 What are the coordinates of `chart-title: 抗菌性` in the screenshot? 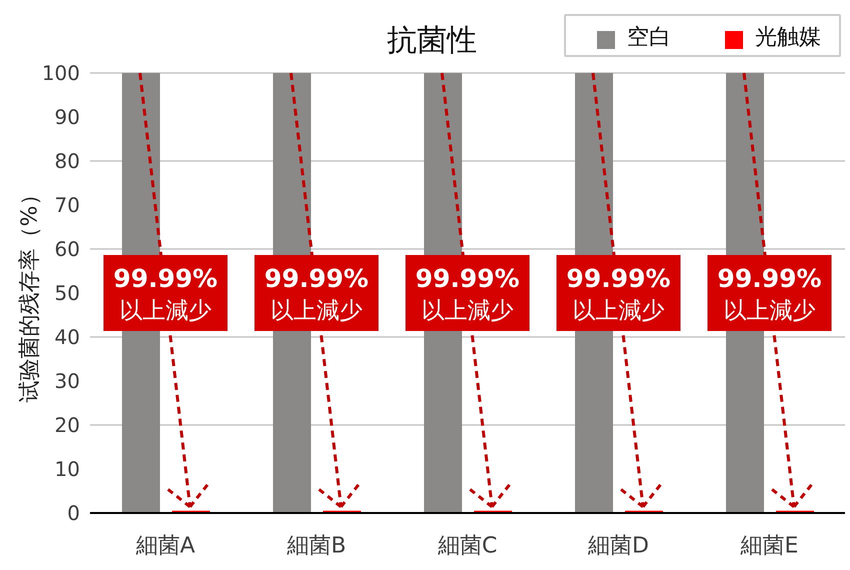 It's located at (432, 40).